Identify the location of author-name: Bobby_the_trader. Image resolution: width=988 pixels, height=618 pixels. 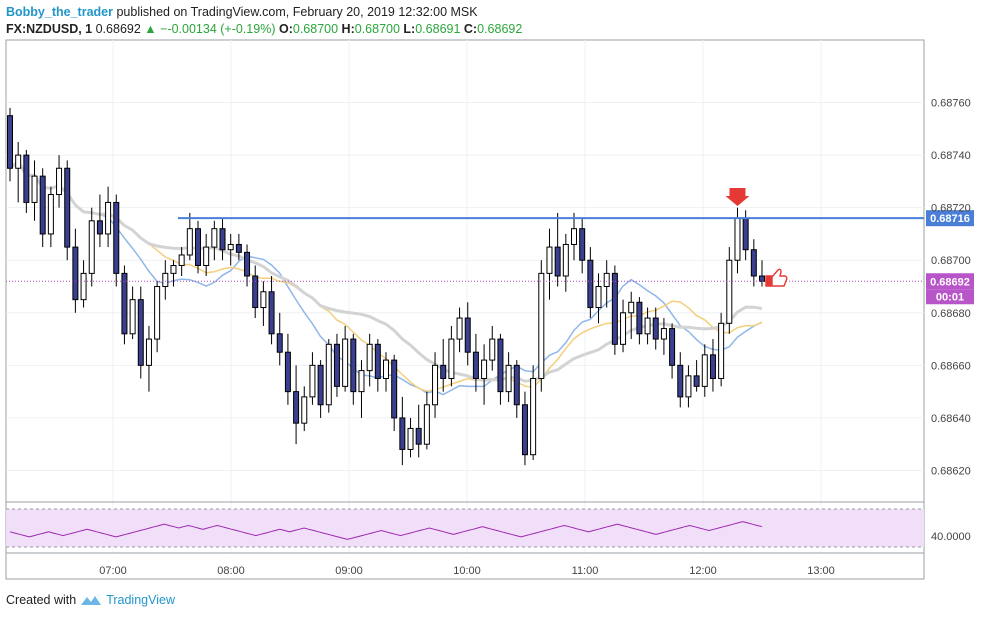
(59, 12).